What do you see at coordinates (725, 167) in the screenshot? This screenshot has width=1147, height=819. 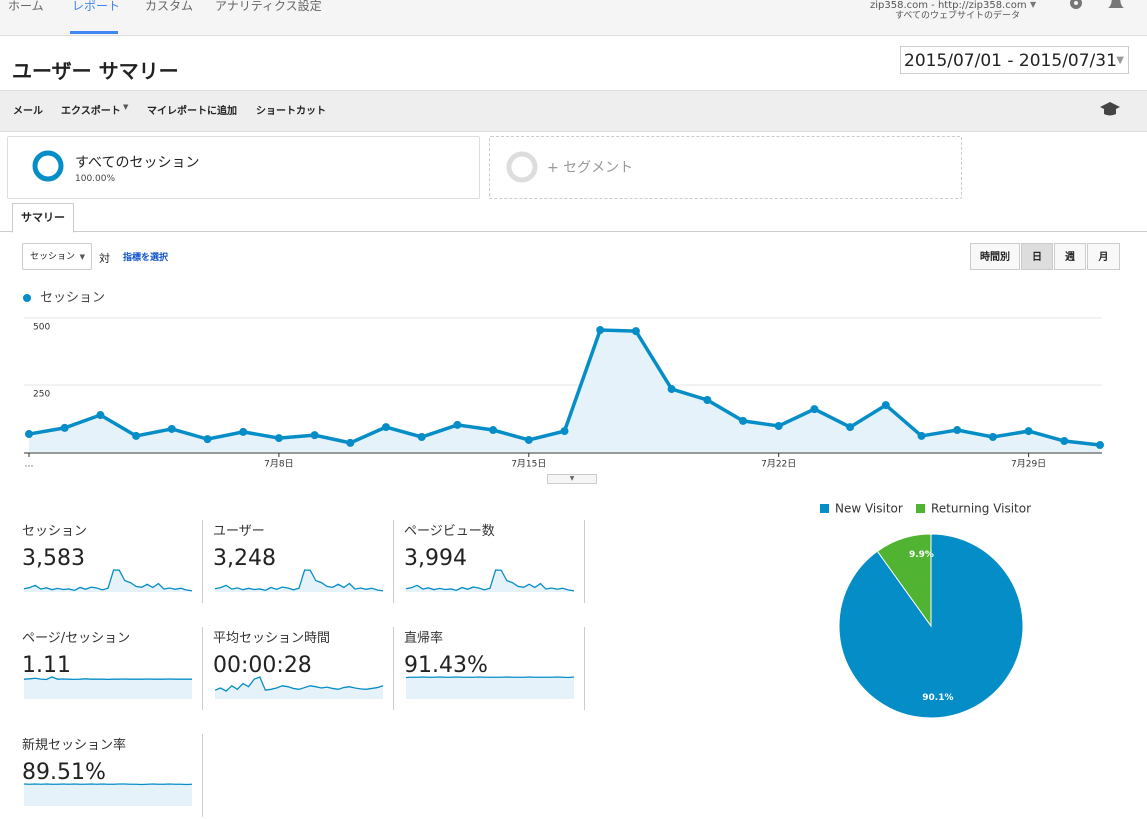 I see `add-segment` at bounding box center [725, 167].